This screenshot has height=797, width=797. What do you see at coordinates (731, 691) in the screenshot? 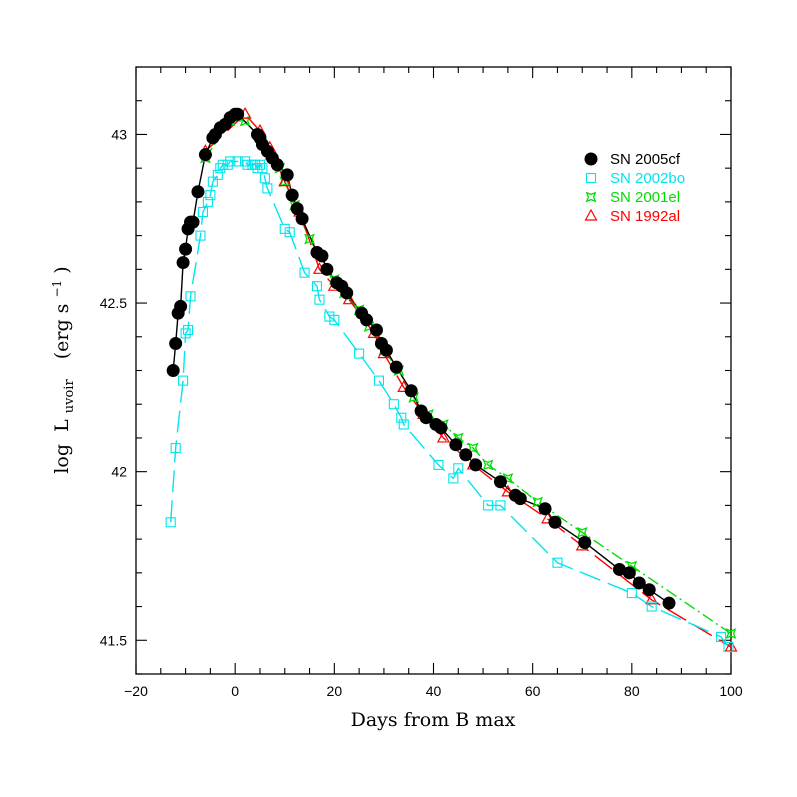
I see `x-tick-label: 100` at bounding box center [731, 691].